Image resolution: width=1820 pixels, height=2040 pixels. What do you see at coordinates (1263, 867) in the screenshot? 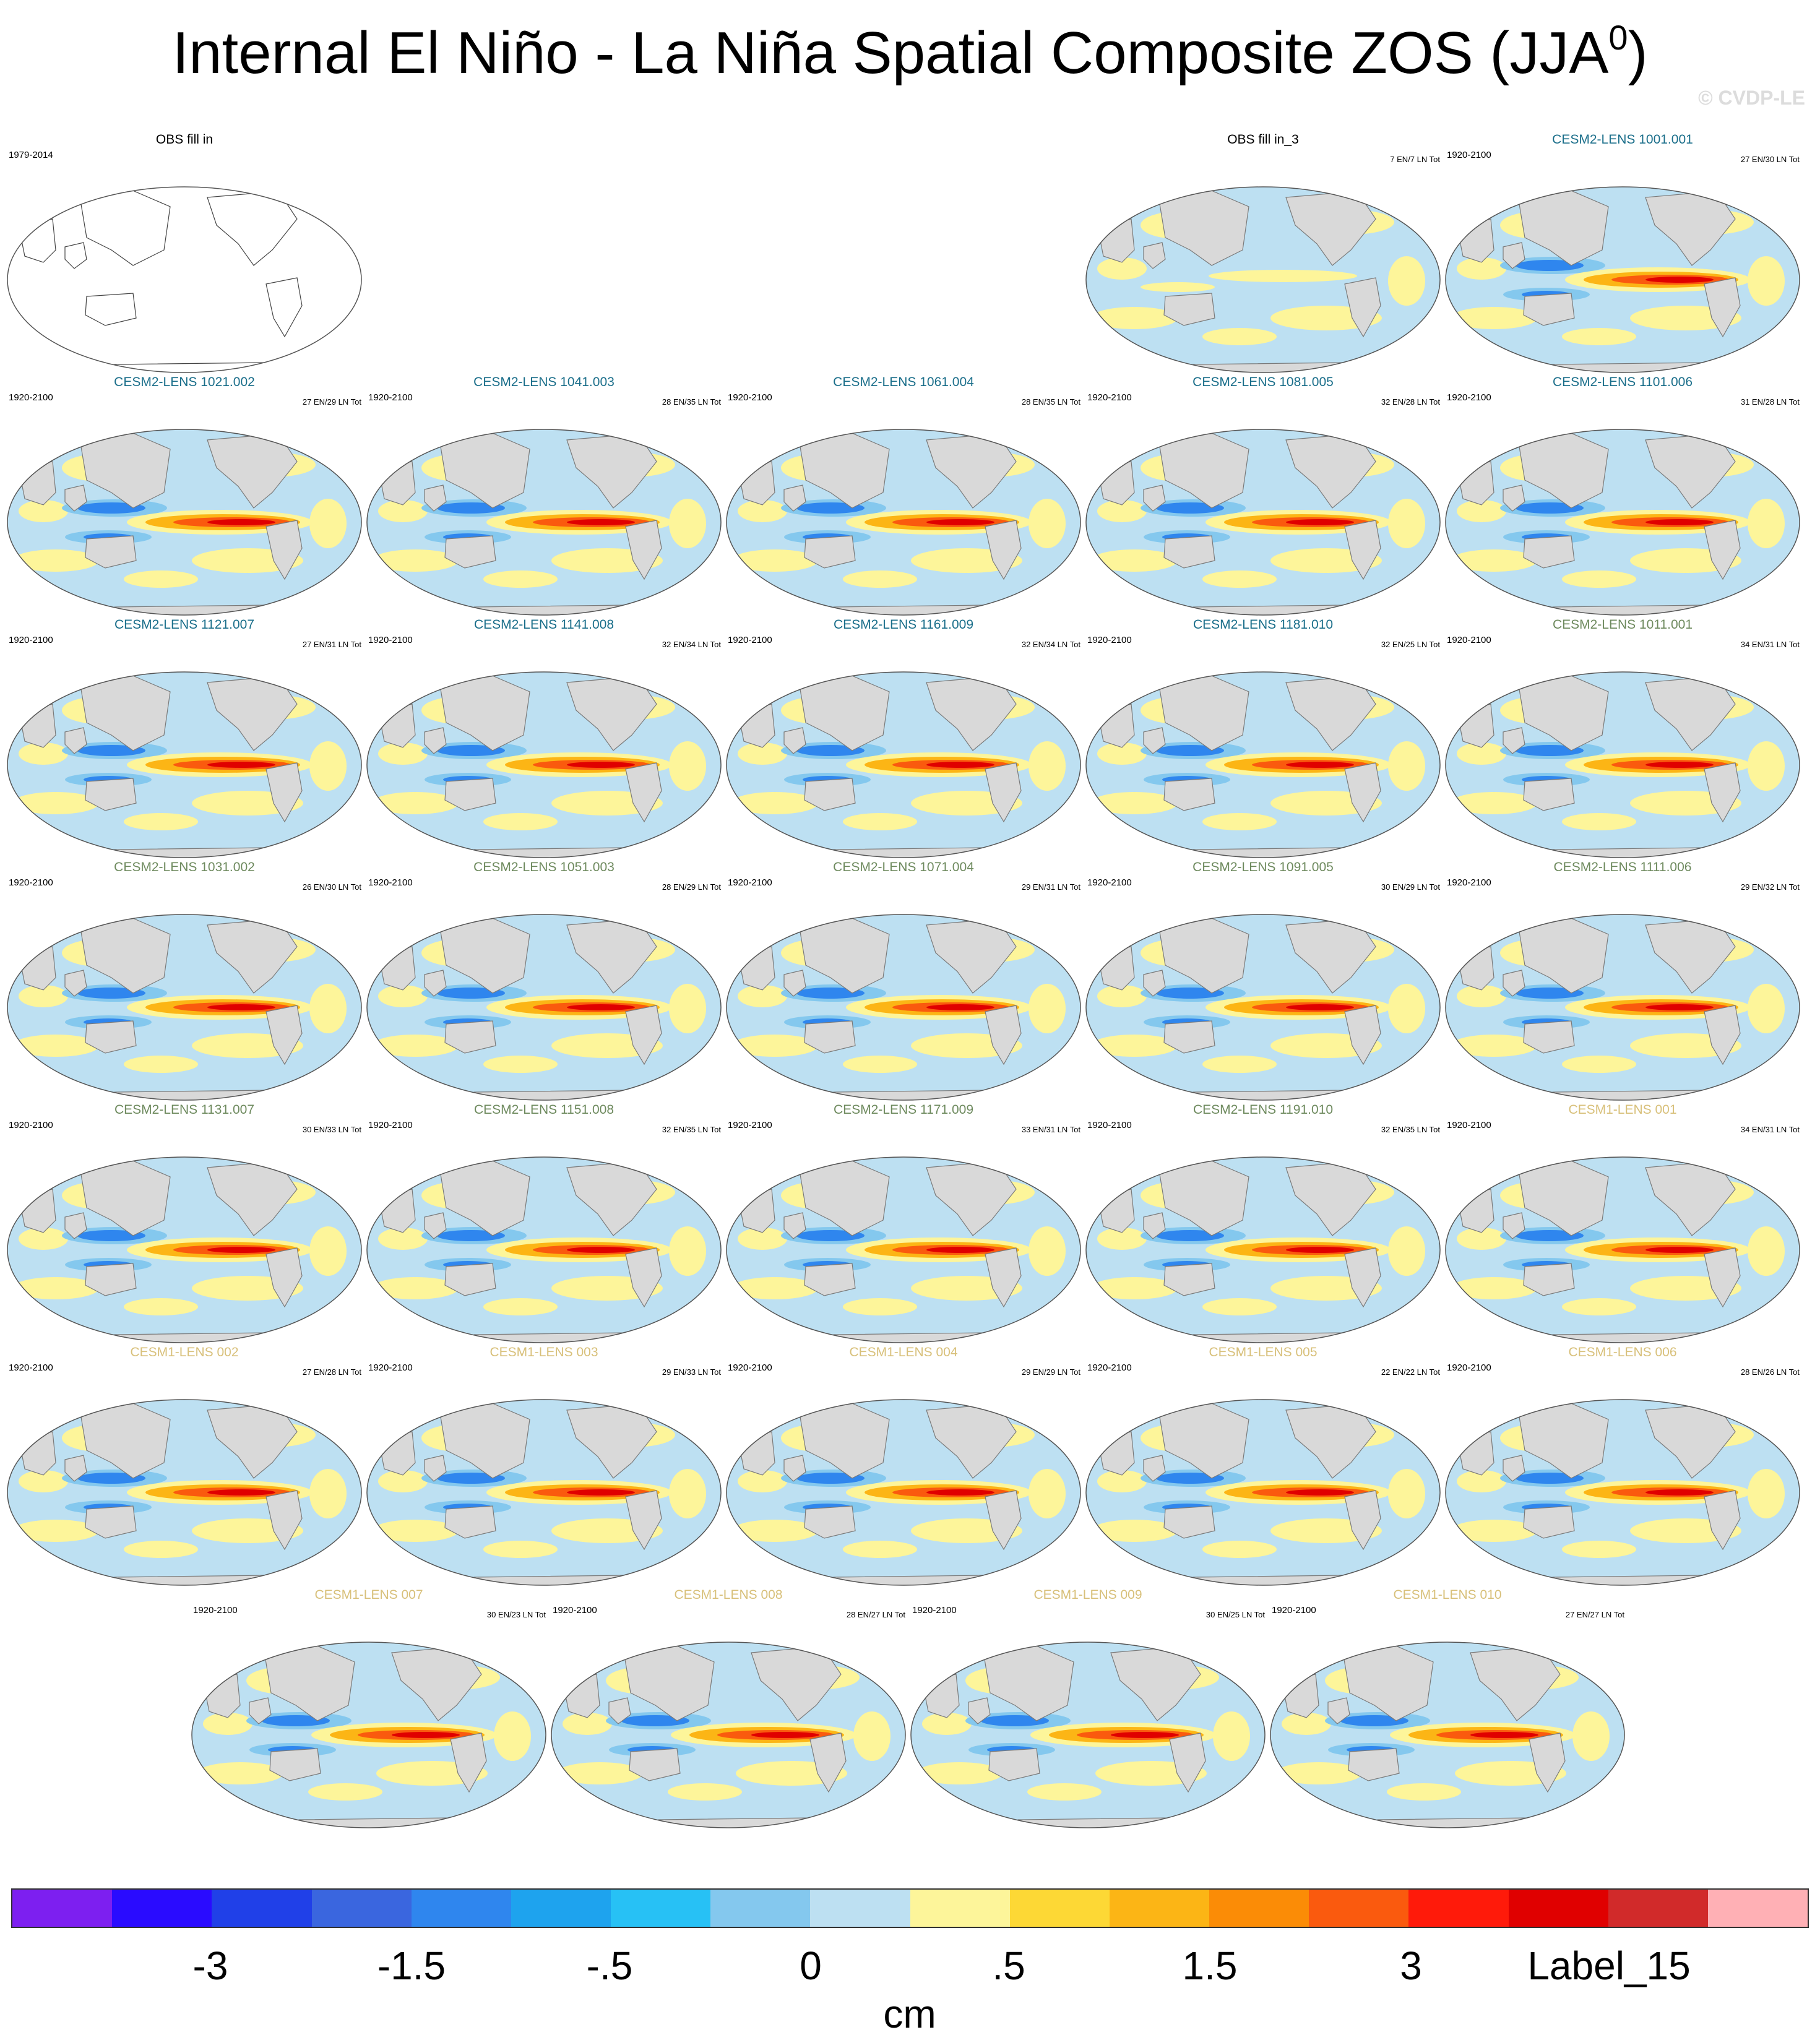
I see `panel-title: CESM2-LENS 1091.005` at bounding box center [1263, 867].